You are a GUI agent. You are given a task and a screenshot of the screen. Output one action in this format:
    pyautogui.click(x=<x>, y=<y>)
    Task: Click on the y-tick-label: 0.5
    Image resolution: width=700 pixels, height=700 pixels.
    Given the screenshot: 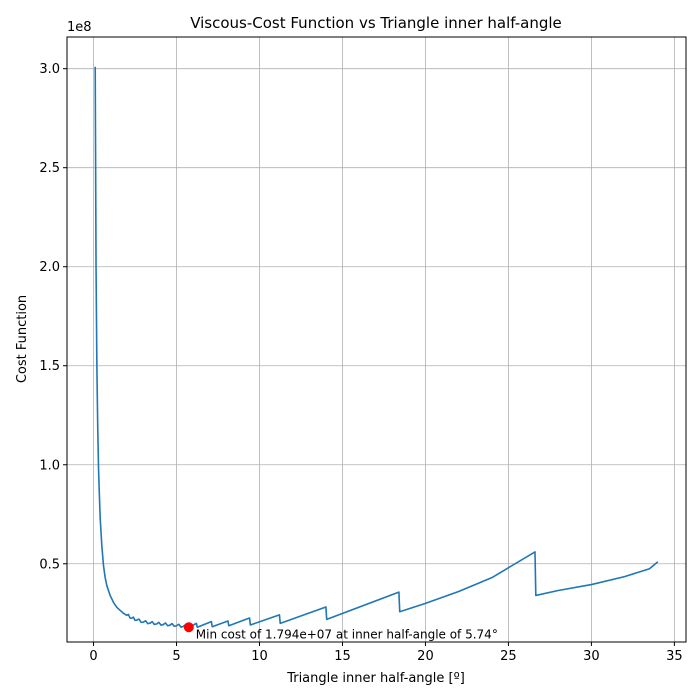 What is the action you would take?
    pyautogui.click(x=49, y=564)
    